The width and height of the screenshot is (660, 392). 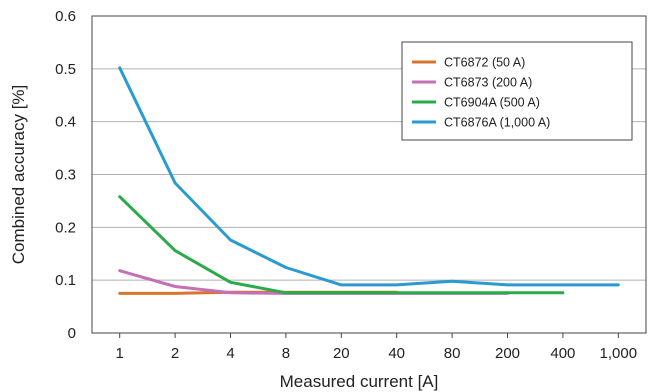 I want to click on y-axis-title: Combined accuracy [%], so click(x=18, y=175).